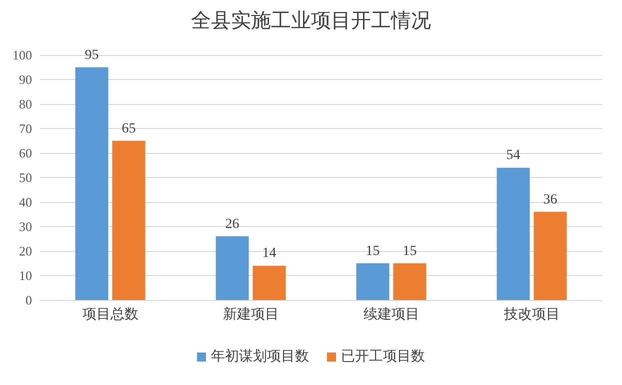 The width and height of the screenshot is (622, 385). Describe the element at coordinates (25, 79) in the screenshot. I see `y-tick-label: 90` at that location.